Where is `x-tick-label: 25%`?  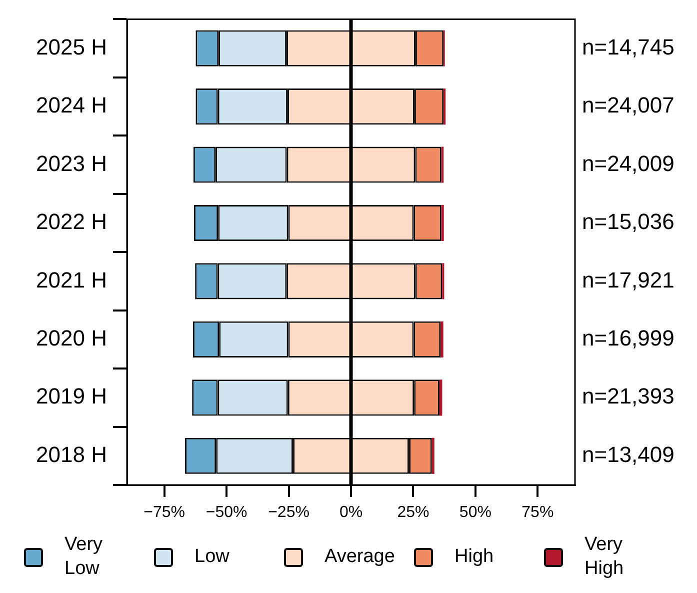 x-tick-label: 25% is located at coordinates (413, 513).